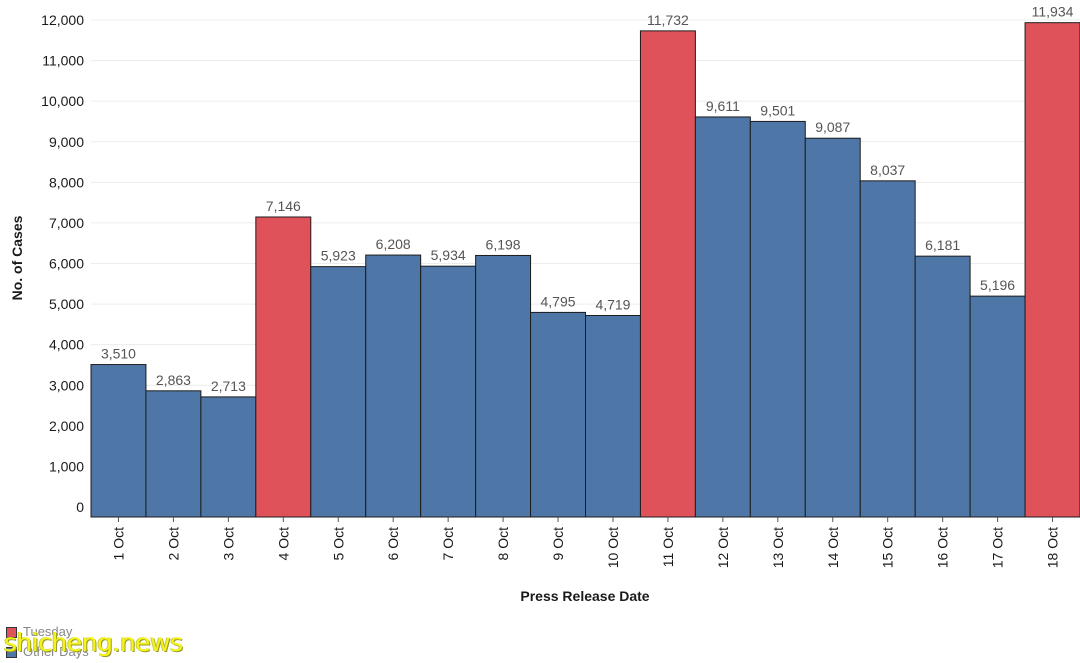 The width and height of the screenshot is (1080, 663). I want to click on x-tick-label: 12 Oct, so click(723, 547).